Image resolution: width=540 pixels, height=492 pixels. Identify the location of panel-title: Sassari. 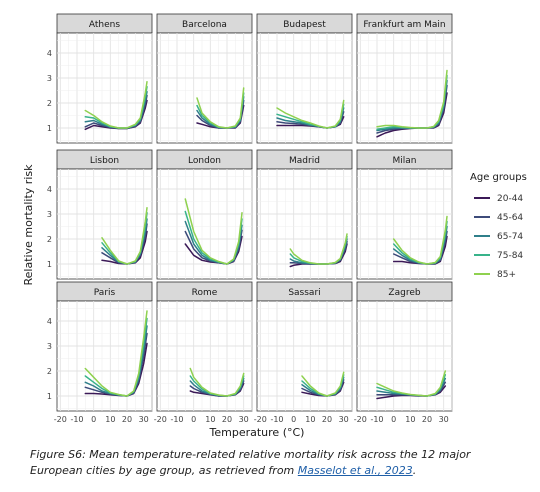
(304, 293).